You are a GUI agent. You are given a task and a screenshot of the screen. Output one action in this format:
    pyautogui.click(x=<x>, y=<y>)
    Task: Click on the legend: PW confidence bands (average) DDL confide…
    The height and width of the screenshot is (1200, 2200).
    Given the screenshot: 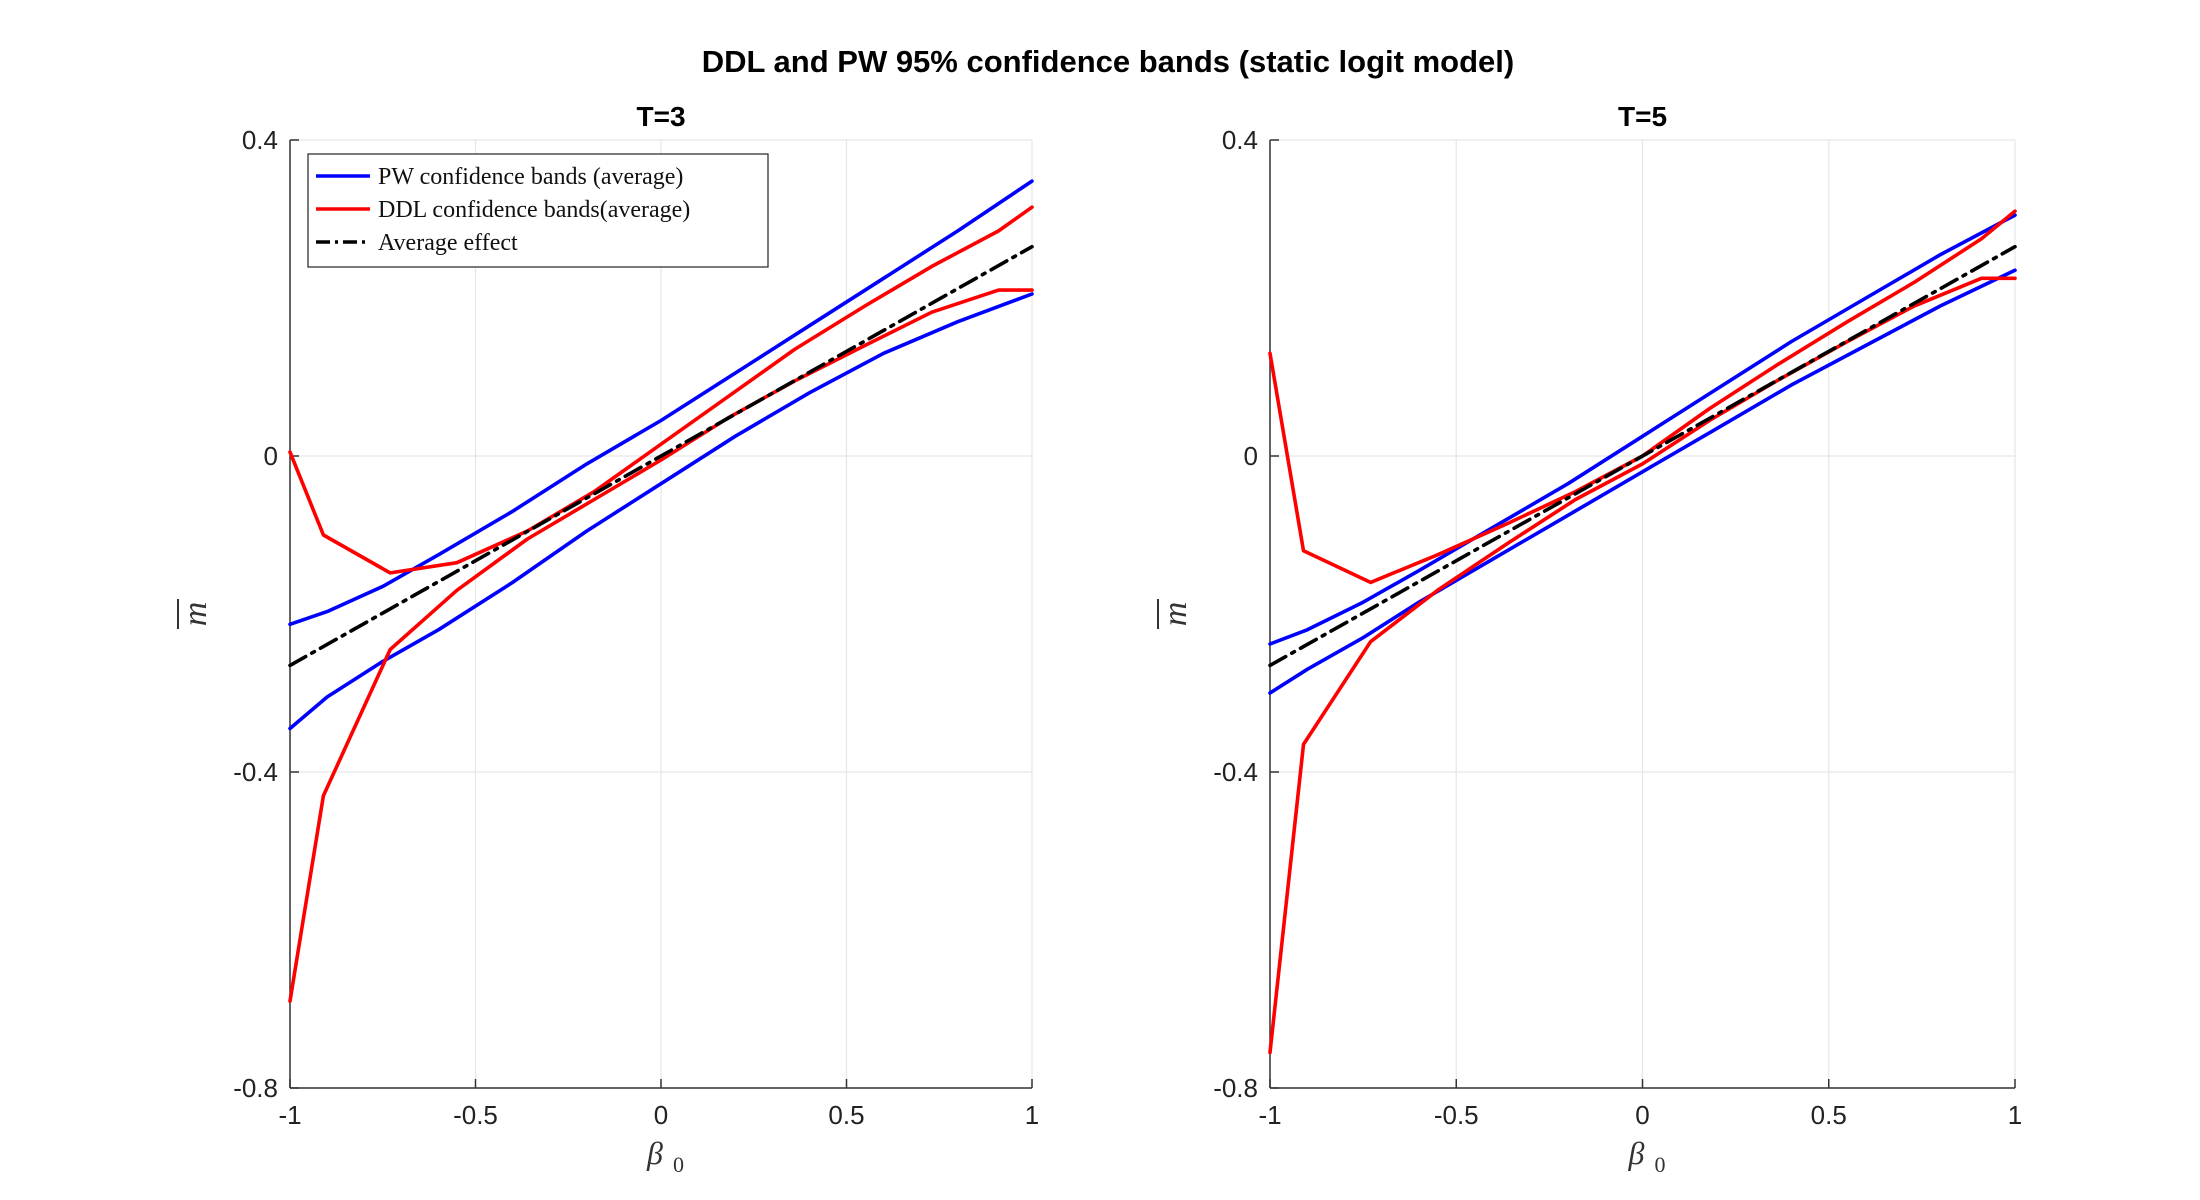 What is the action you would take?
    pyautogui.click(x=538, y=210)
    